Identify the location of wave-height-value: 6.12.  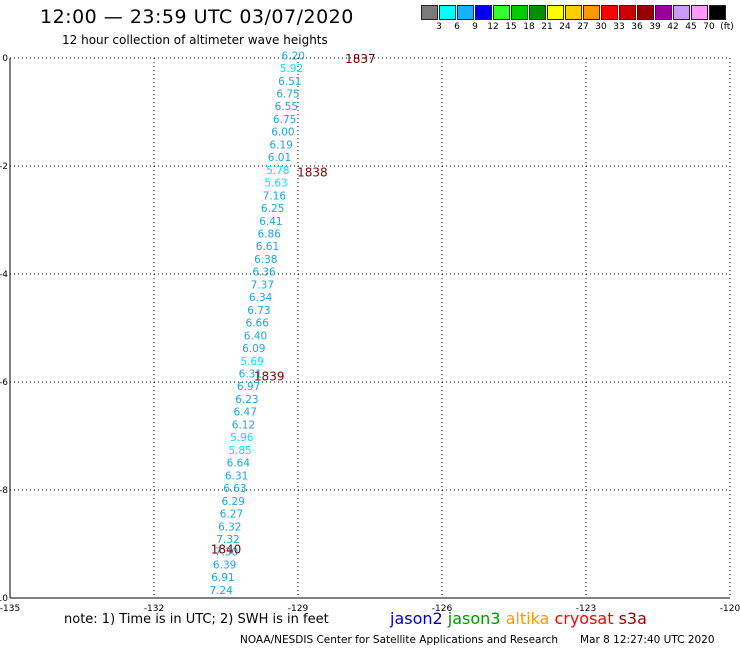
(243, 425).